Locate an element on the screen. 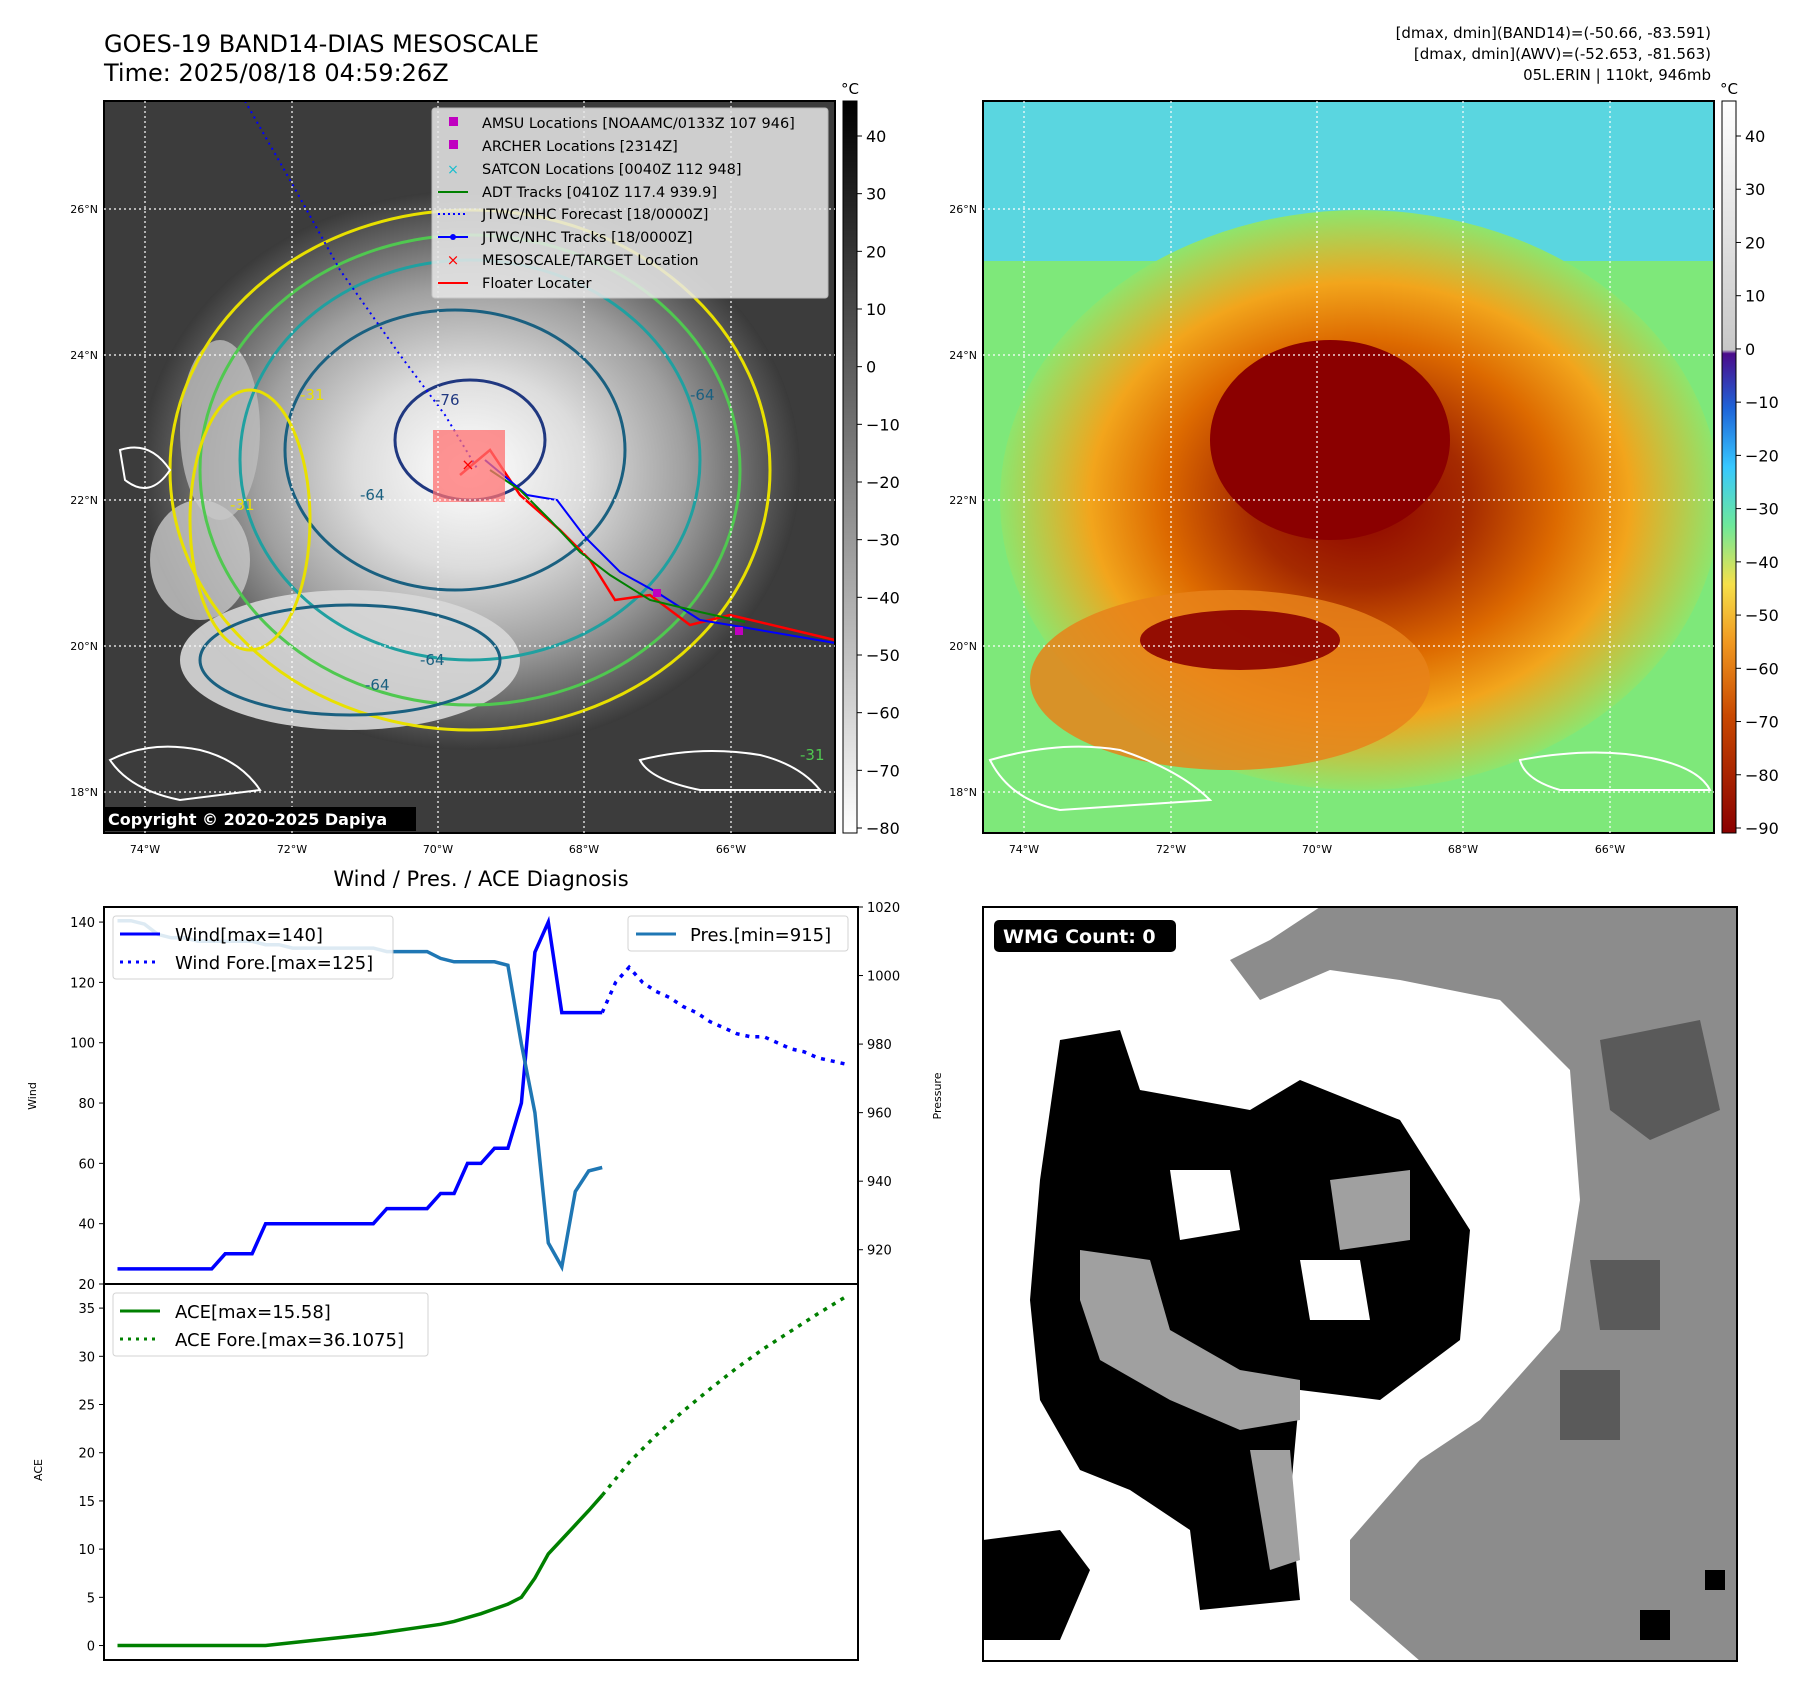  ir-colorbar-tick-label: −80 is located at coordinates (883, 828).